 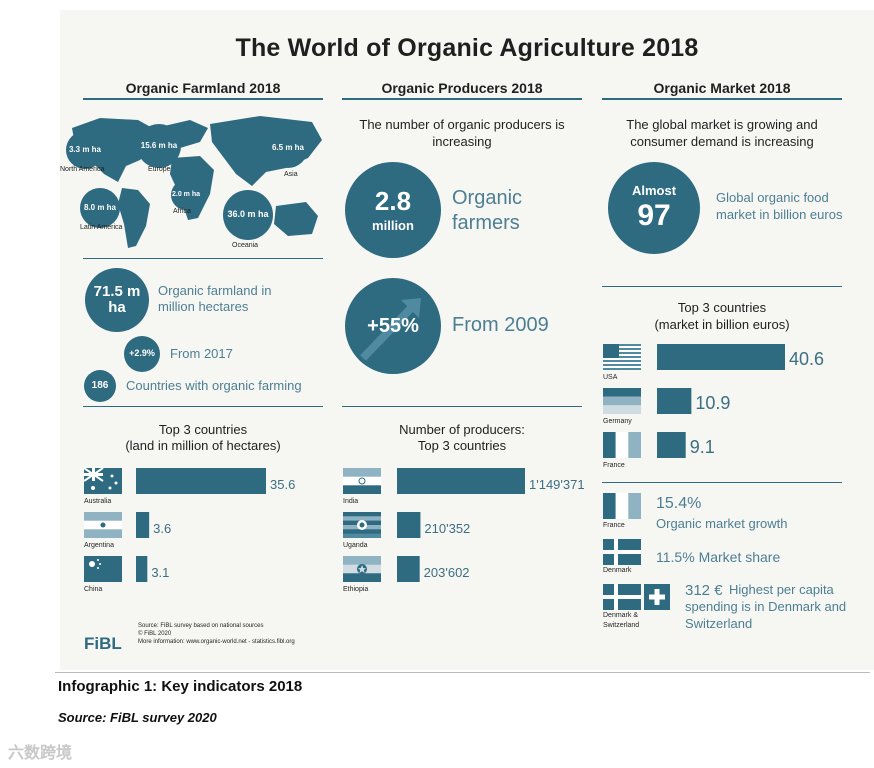 I want to click on region-circle-latin-america: 8.0 m ha, so click(x=100, y=208).